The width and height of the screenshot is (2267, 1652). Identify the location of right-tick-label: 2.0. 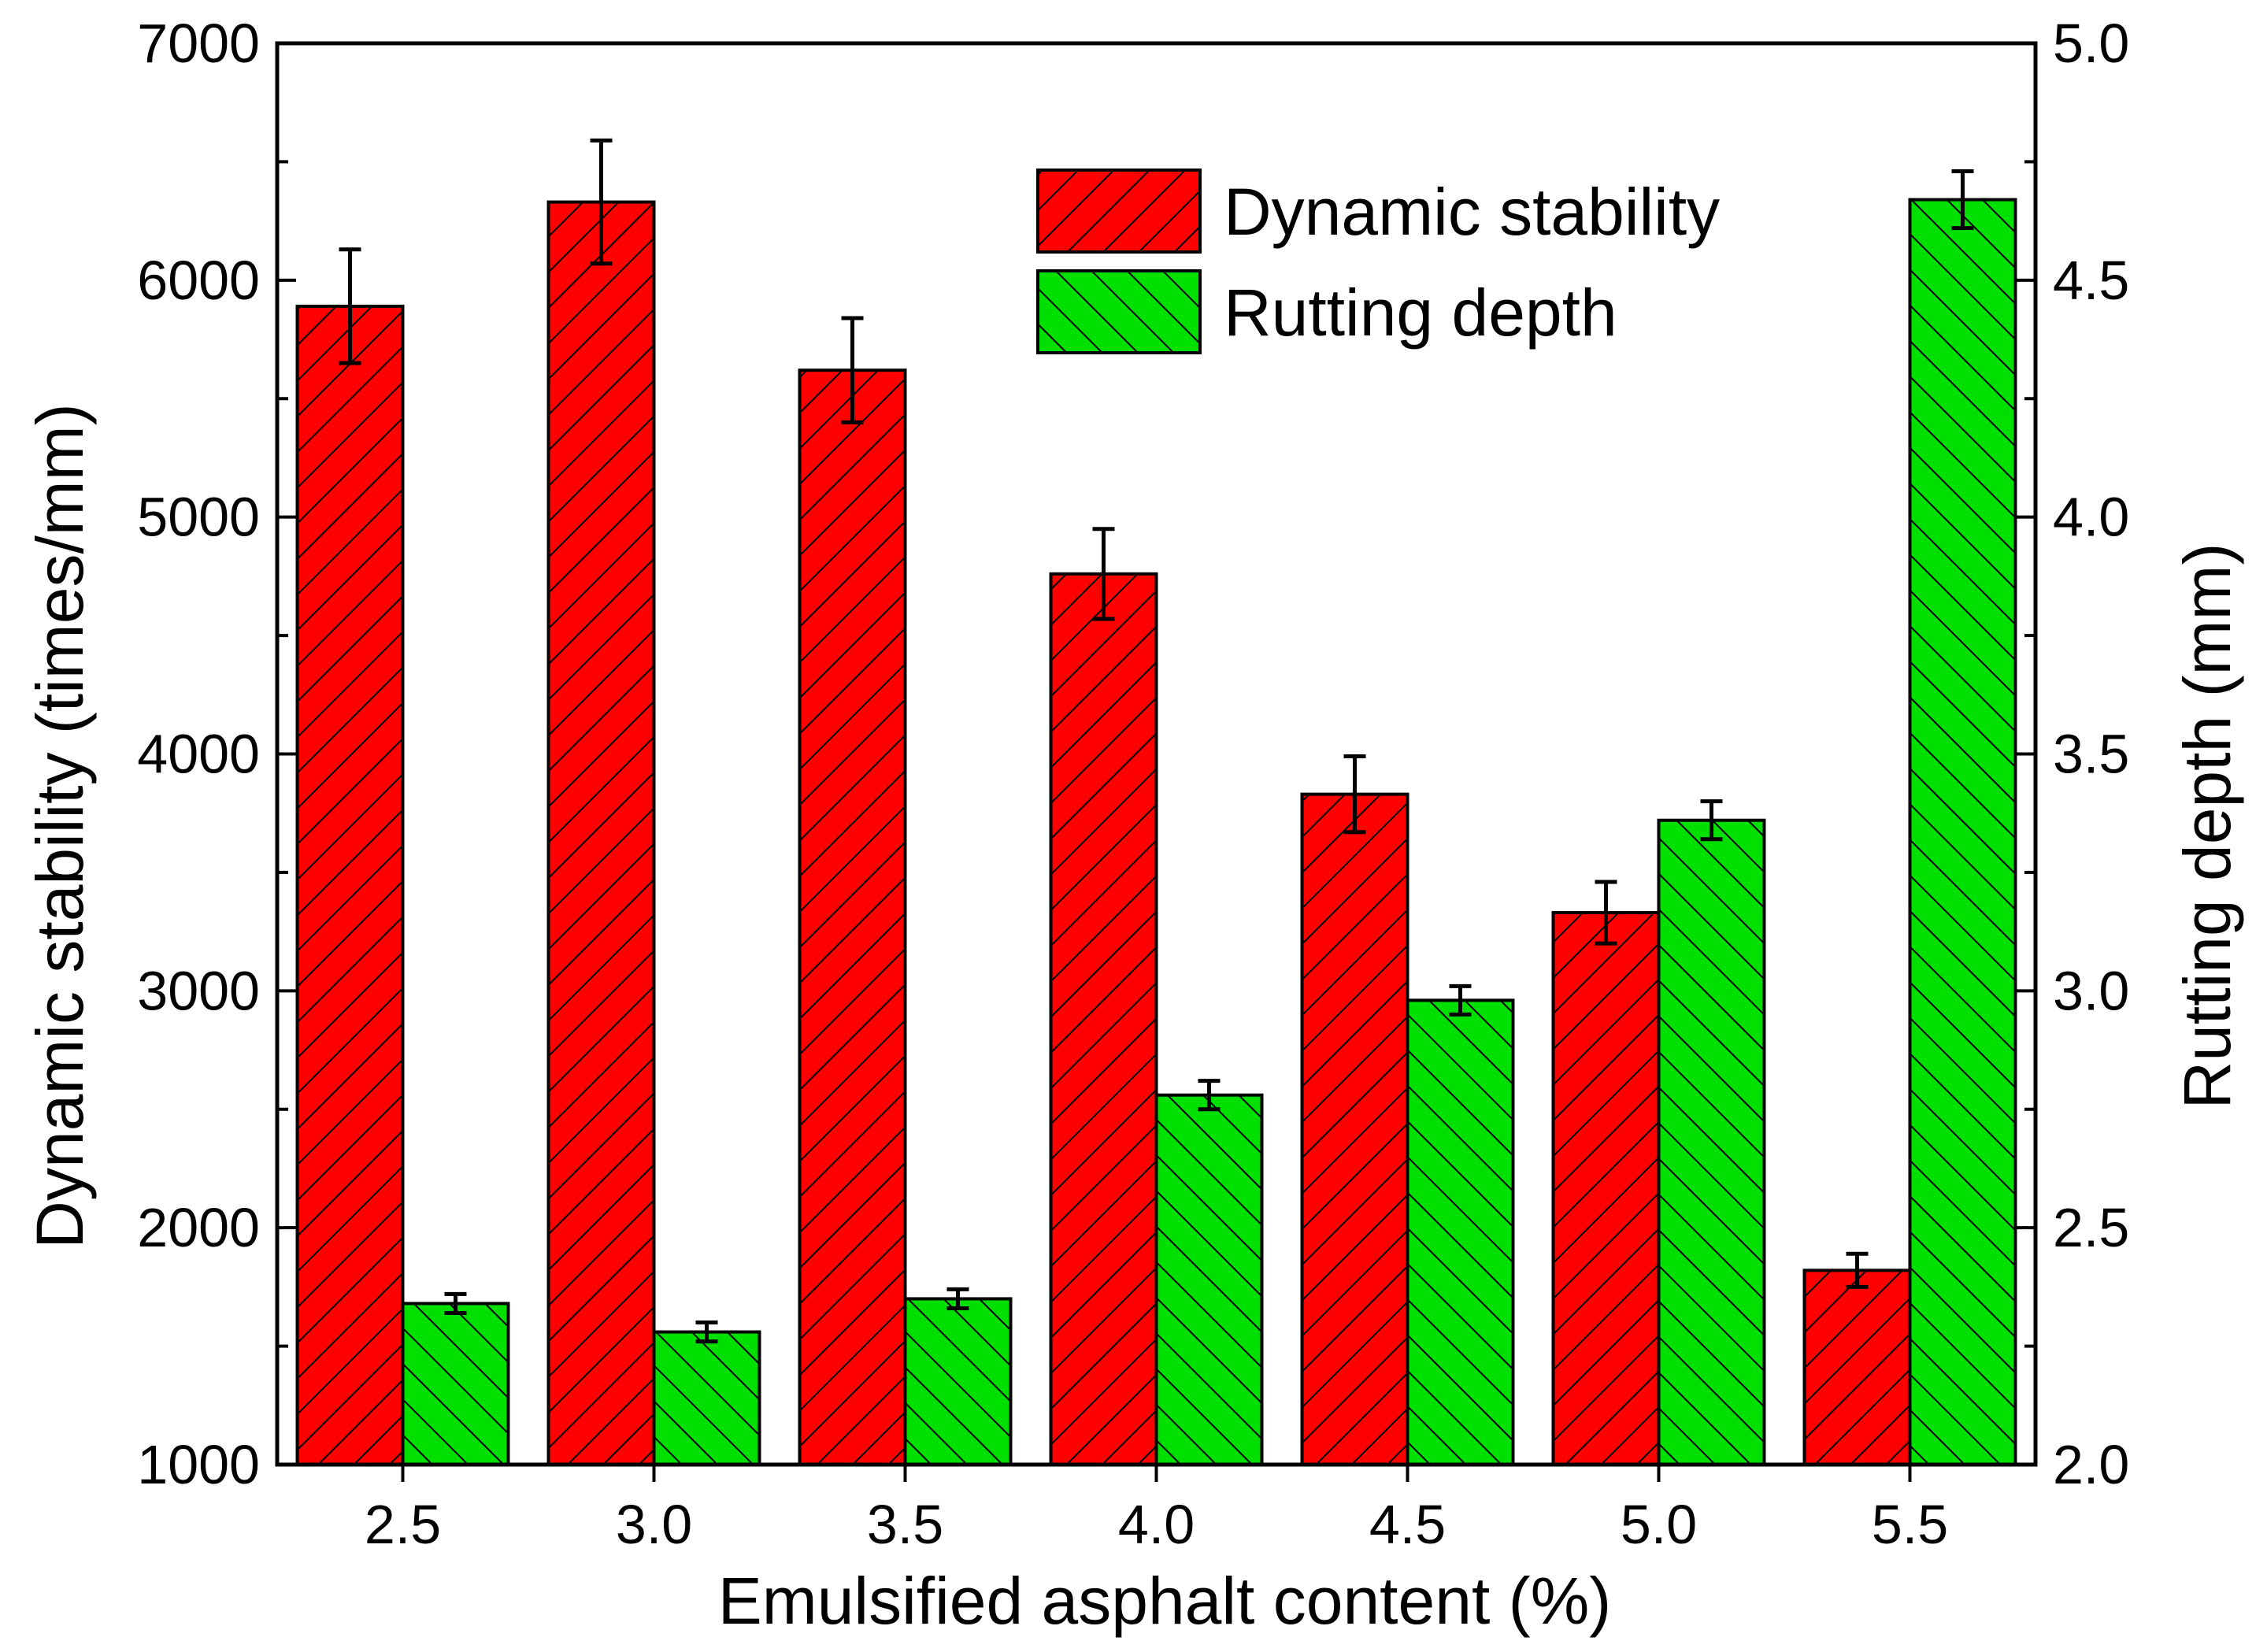
(2091, 1464).